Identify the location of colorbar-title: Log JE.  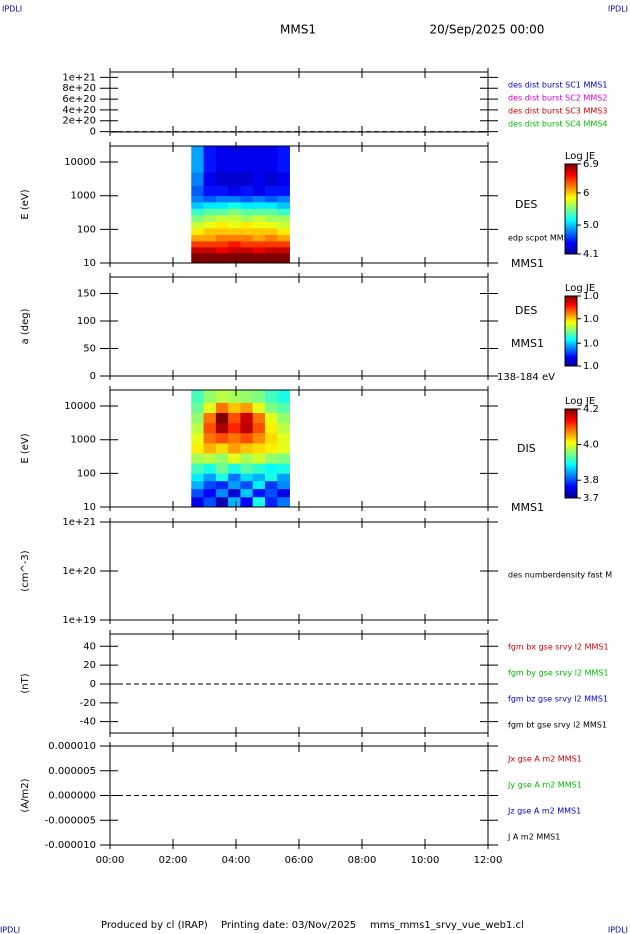
(580, 401).